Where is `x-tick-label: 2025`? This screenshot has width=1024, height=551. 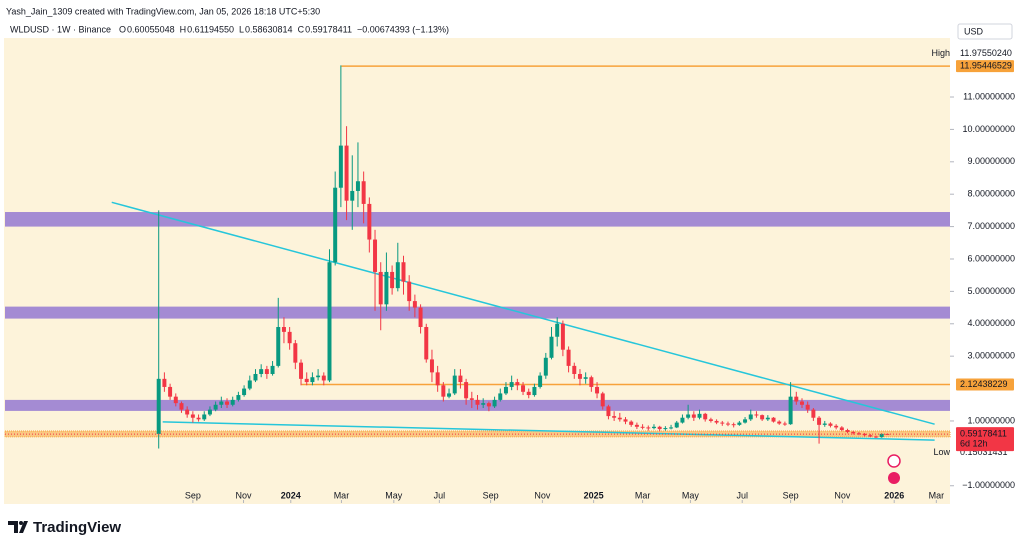
x-tick-label: 2025 is located at coordinates (594, 495).